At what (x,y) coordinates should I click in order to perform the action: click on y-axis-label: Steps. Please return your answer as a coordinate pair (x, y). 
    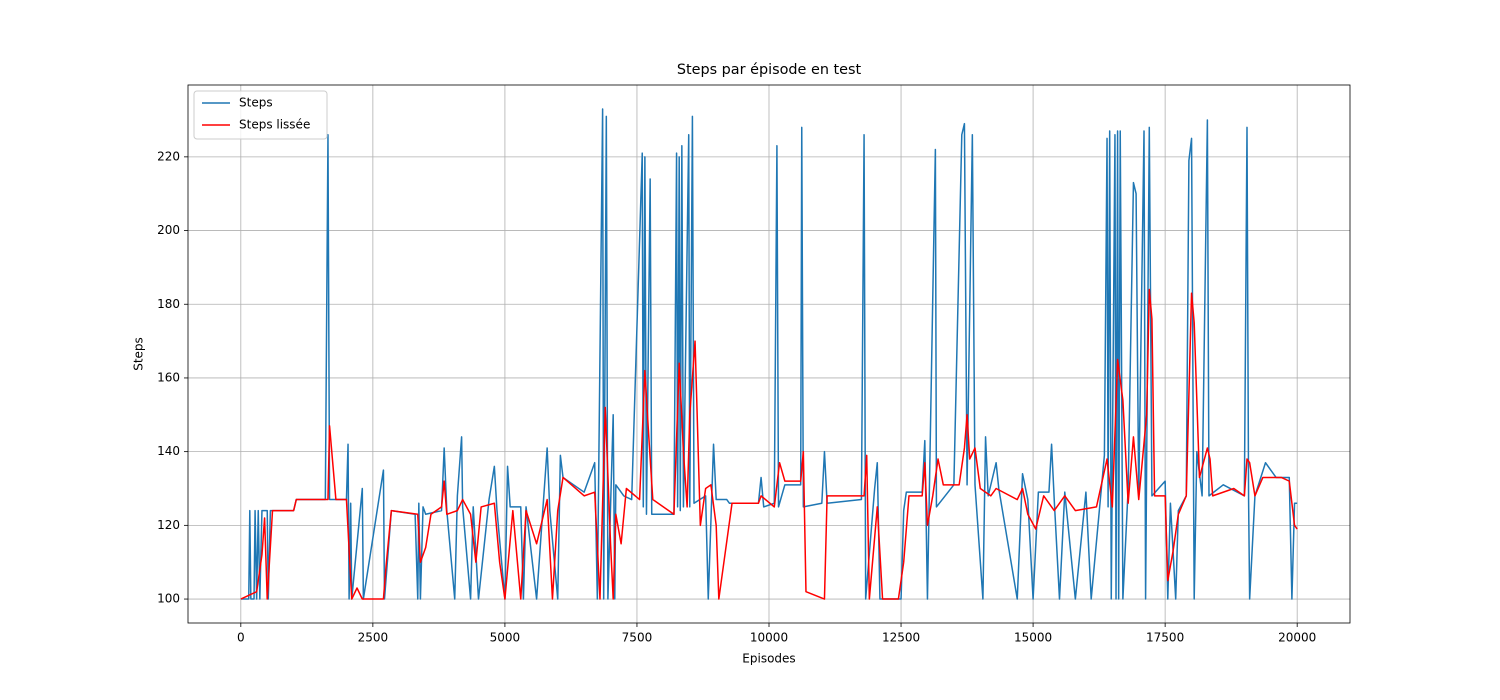
    Looking at the image, I should click on (139, 354).